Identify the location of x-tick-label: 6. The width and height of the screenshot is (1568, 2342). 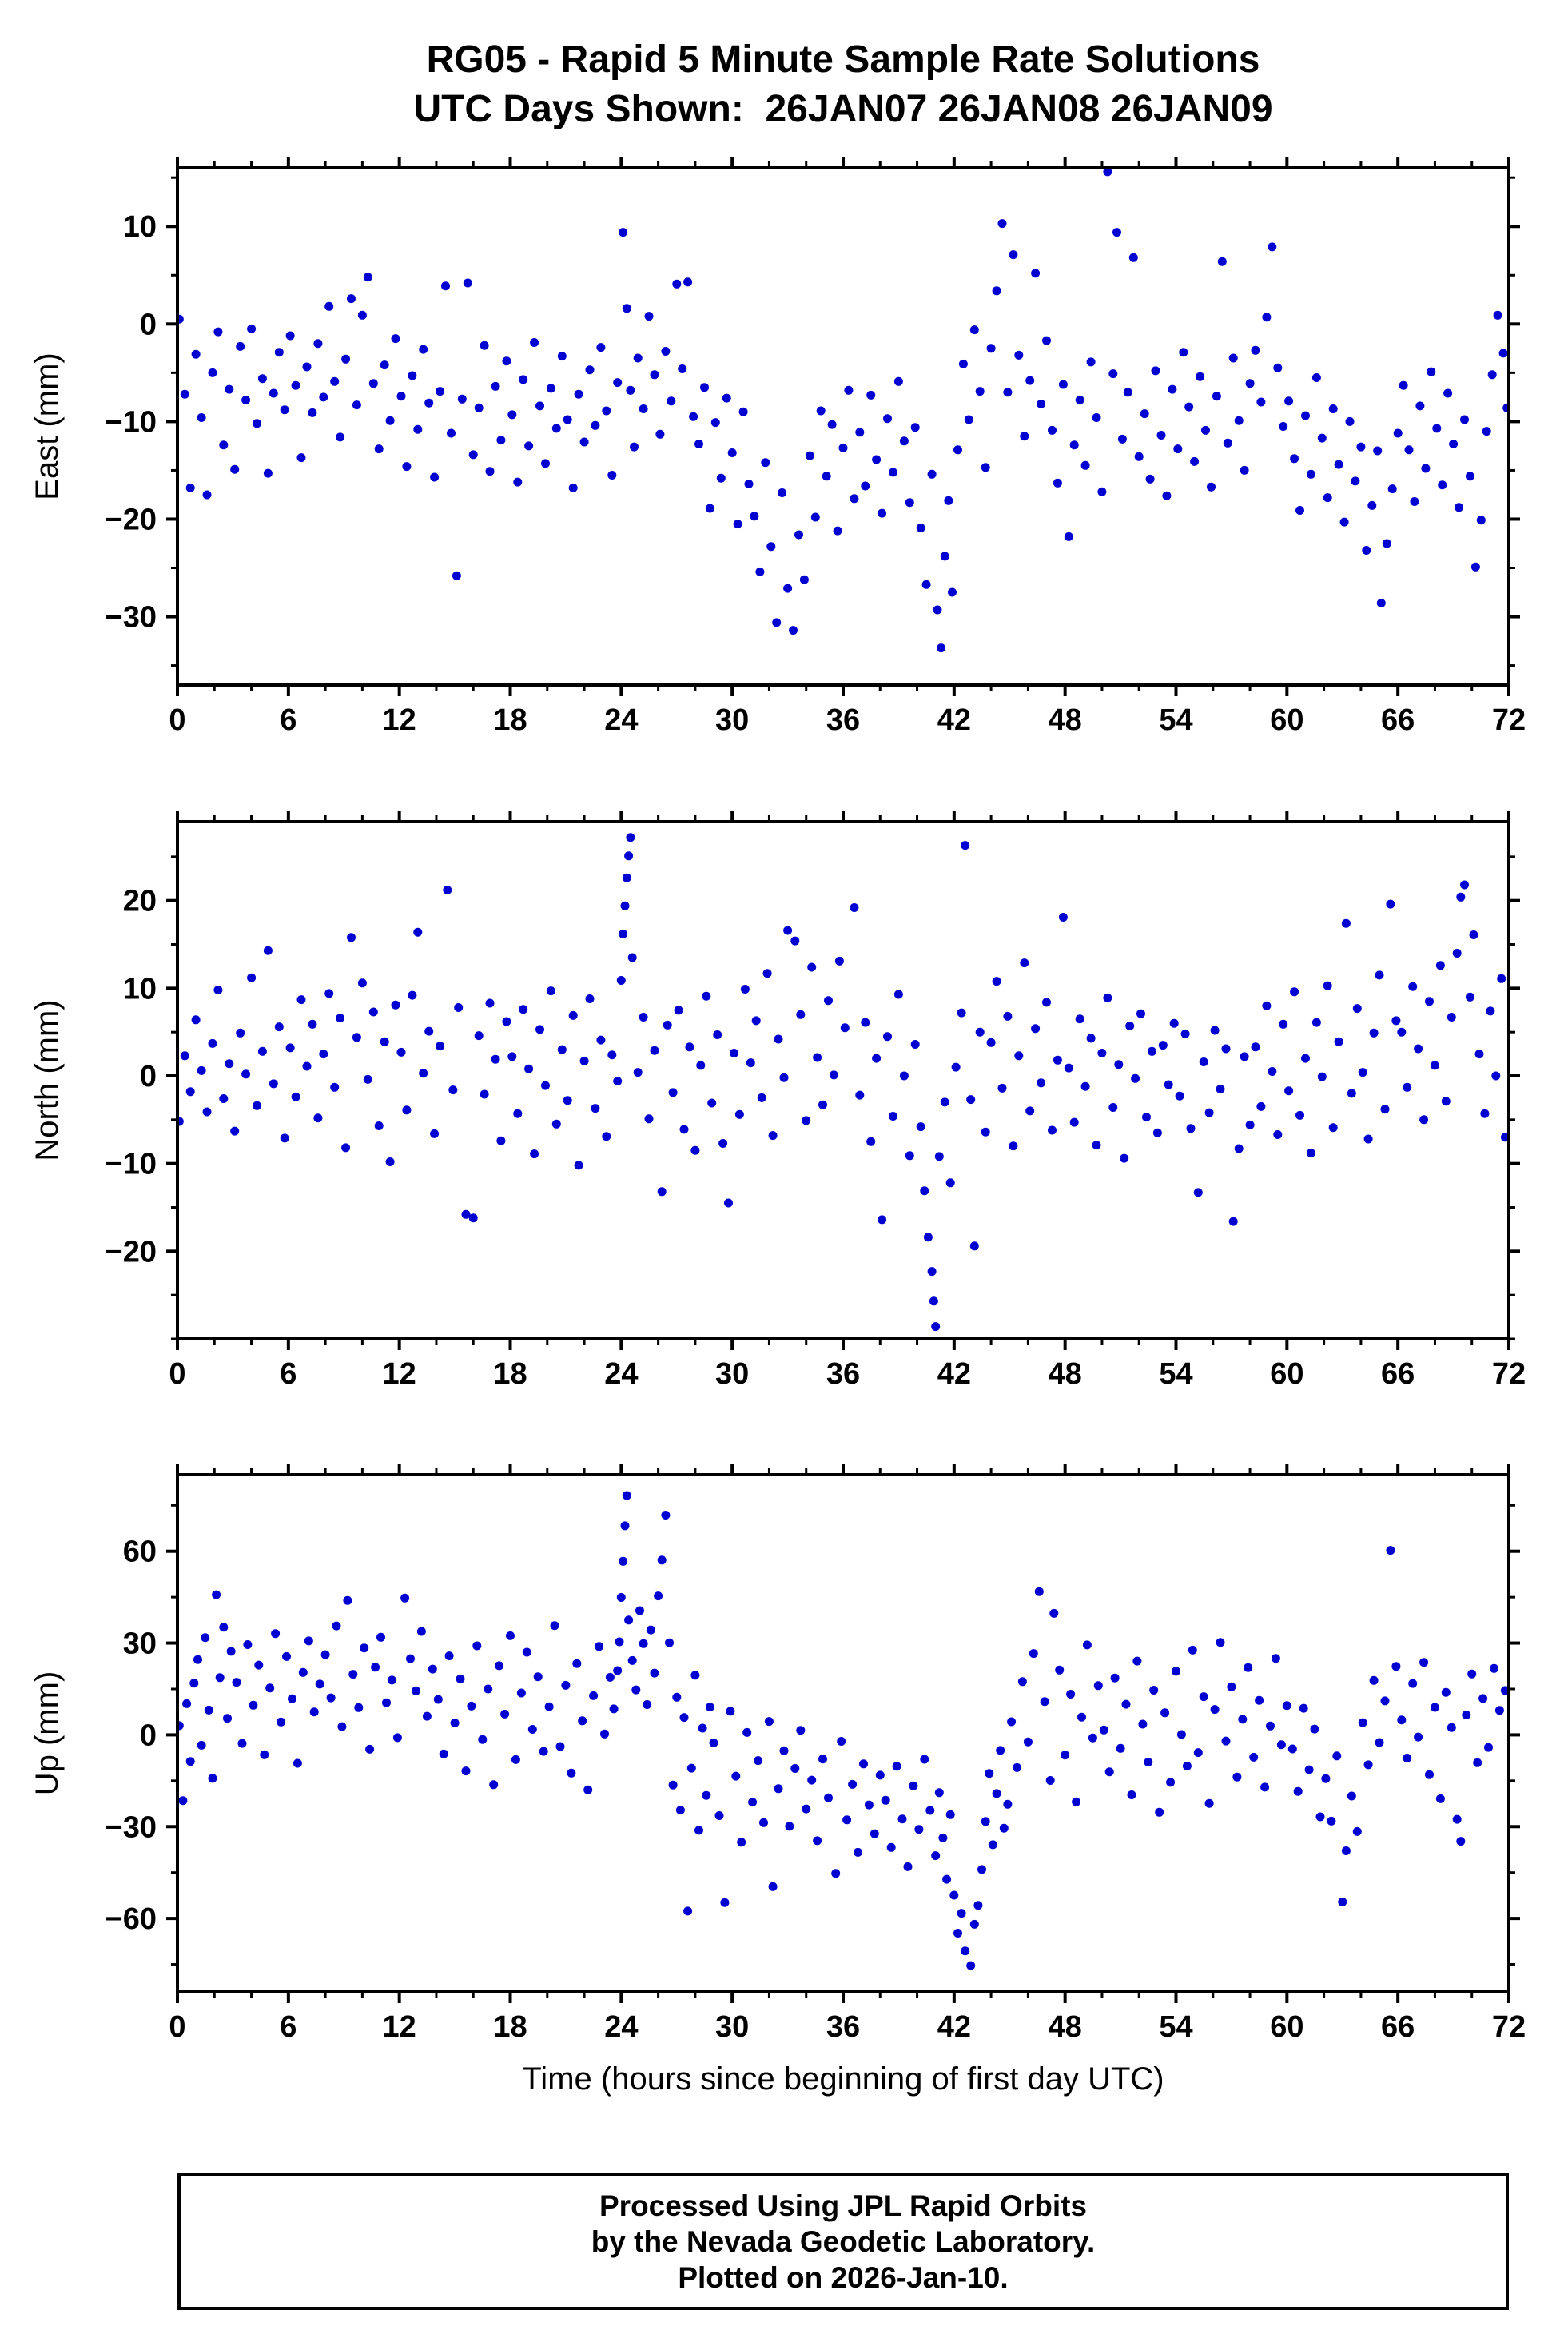
(288, 2027).